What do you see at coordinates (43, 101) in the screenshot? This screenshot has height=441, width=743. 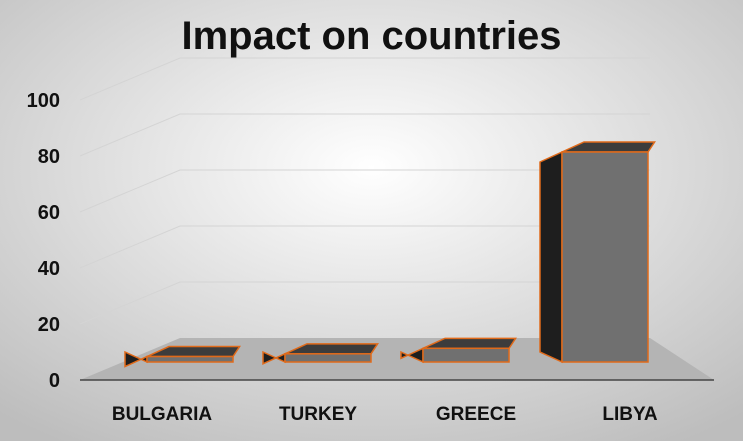 I see `y-tick-label: 100` at bounding box center [43, 101].